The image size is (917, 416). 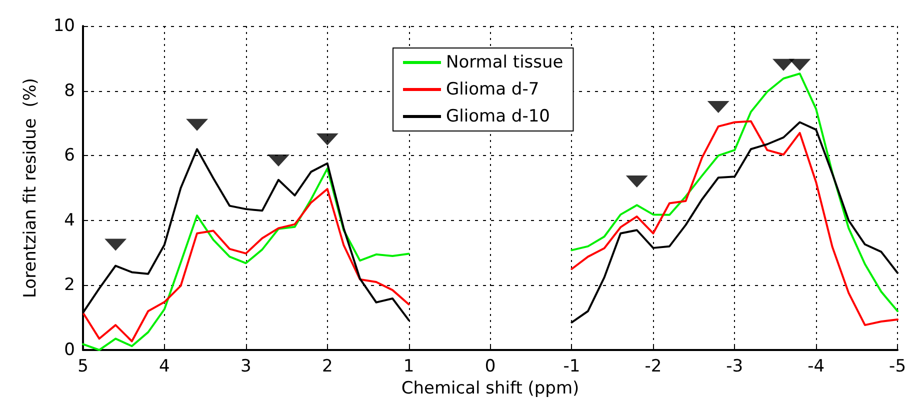 I want to click on y-tick-label: 2, so click(x=69, y=285).